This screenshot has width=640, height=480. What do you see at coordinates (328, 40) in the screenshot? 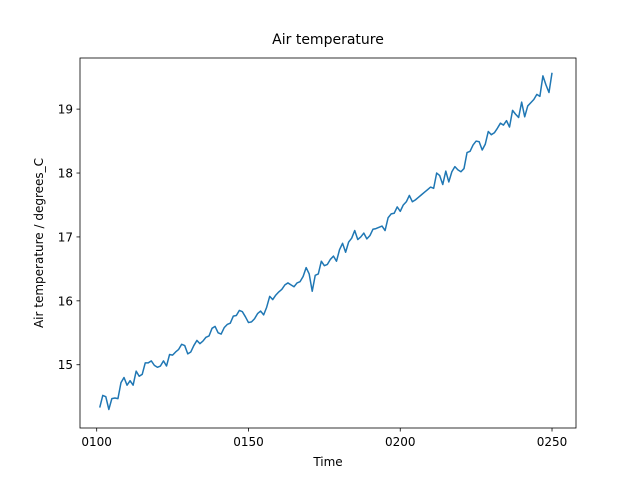
I see `chart-title: Air temperature` at bounding box center [328, 40].